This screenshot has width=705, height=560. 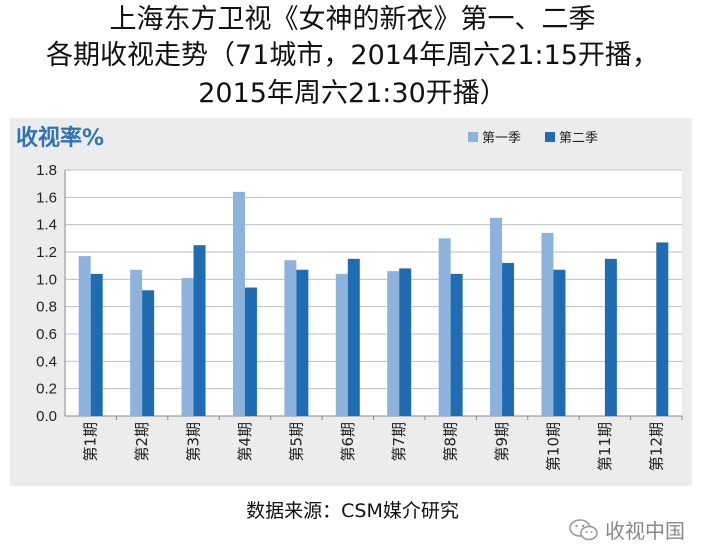 I want to click on y-tick-label: 1.0, so click(x=46, y=279).